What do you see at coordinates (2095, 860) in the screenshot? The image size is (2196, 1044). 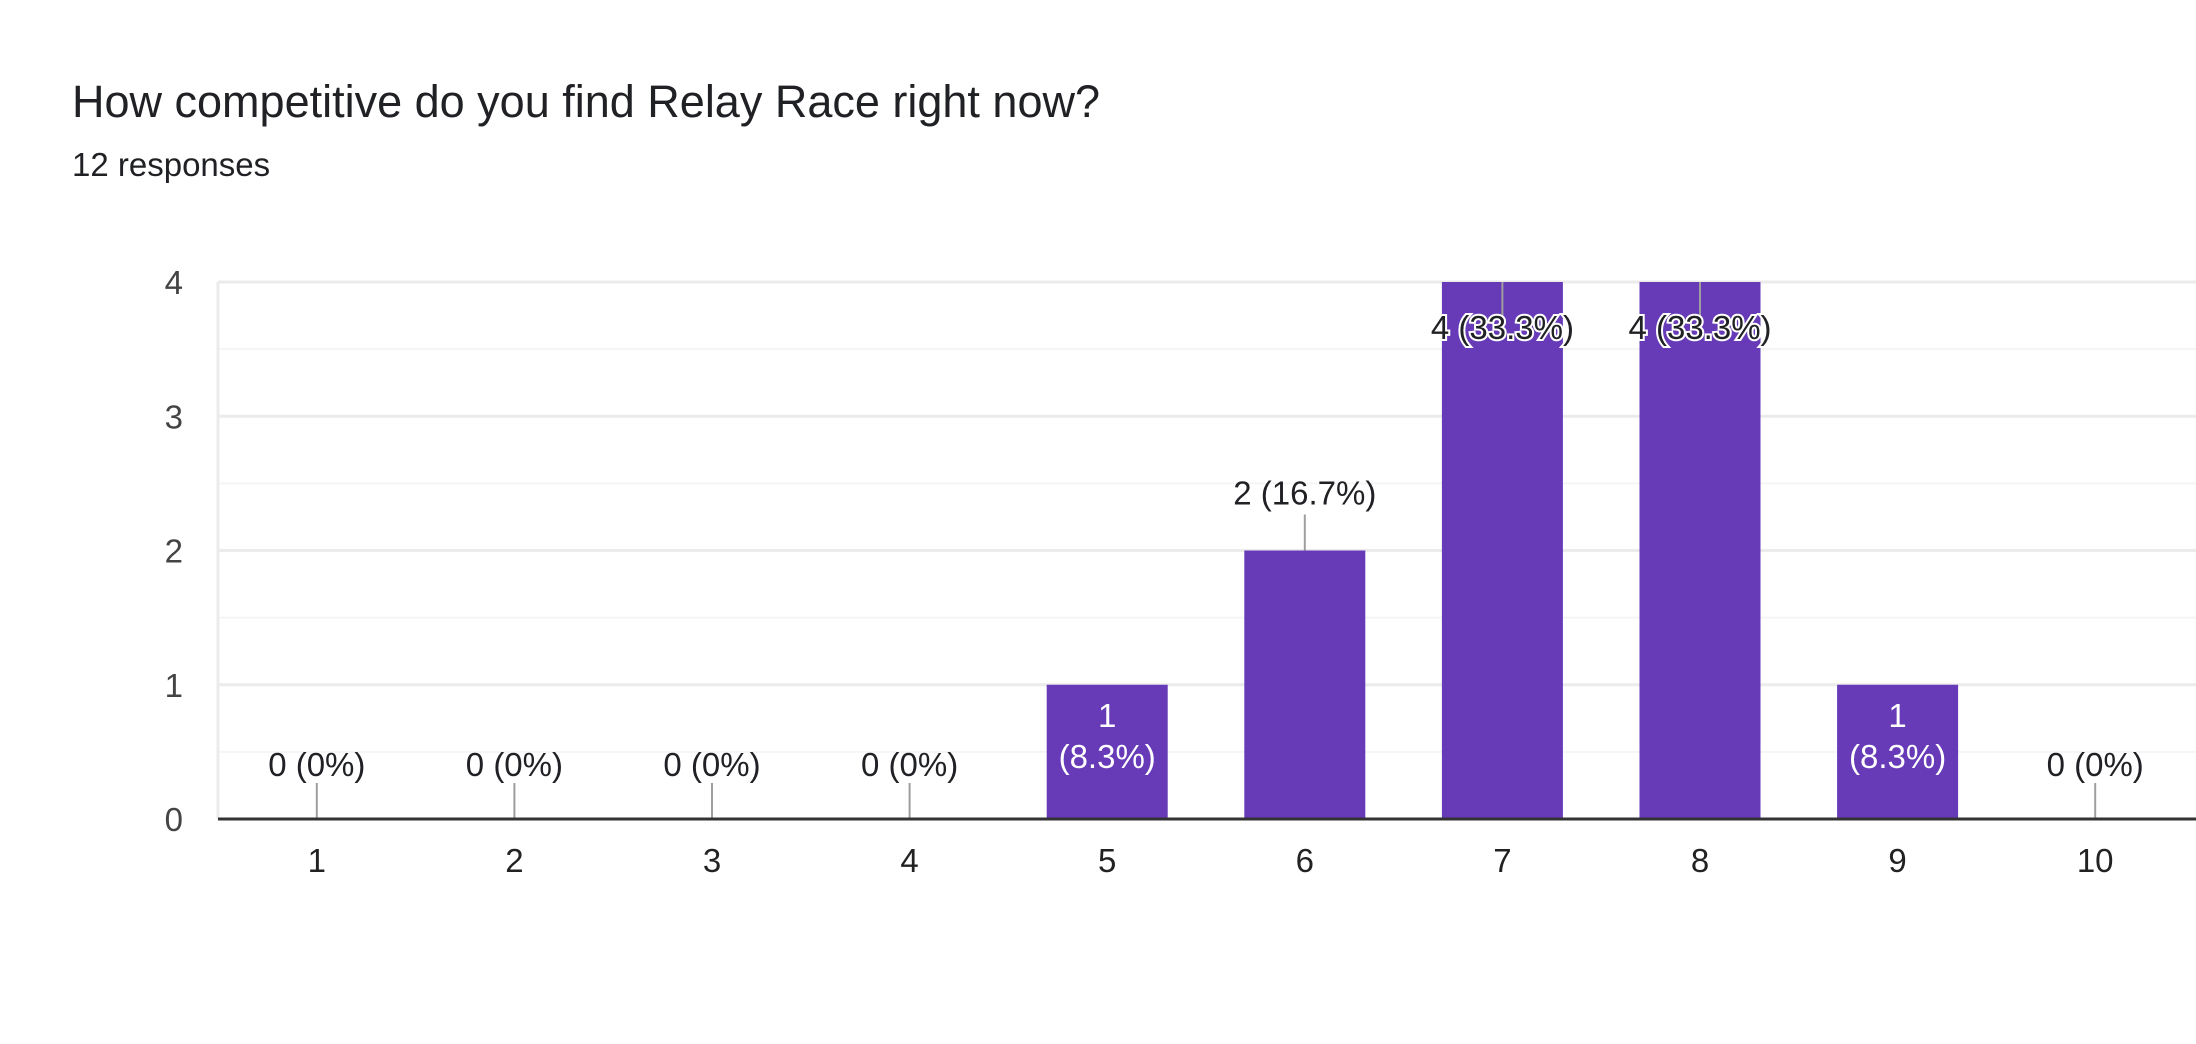 I see `x-tick-label: 10` at bounding box center [2095, 860].